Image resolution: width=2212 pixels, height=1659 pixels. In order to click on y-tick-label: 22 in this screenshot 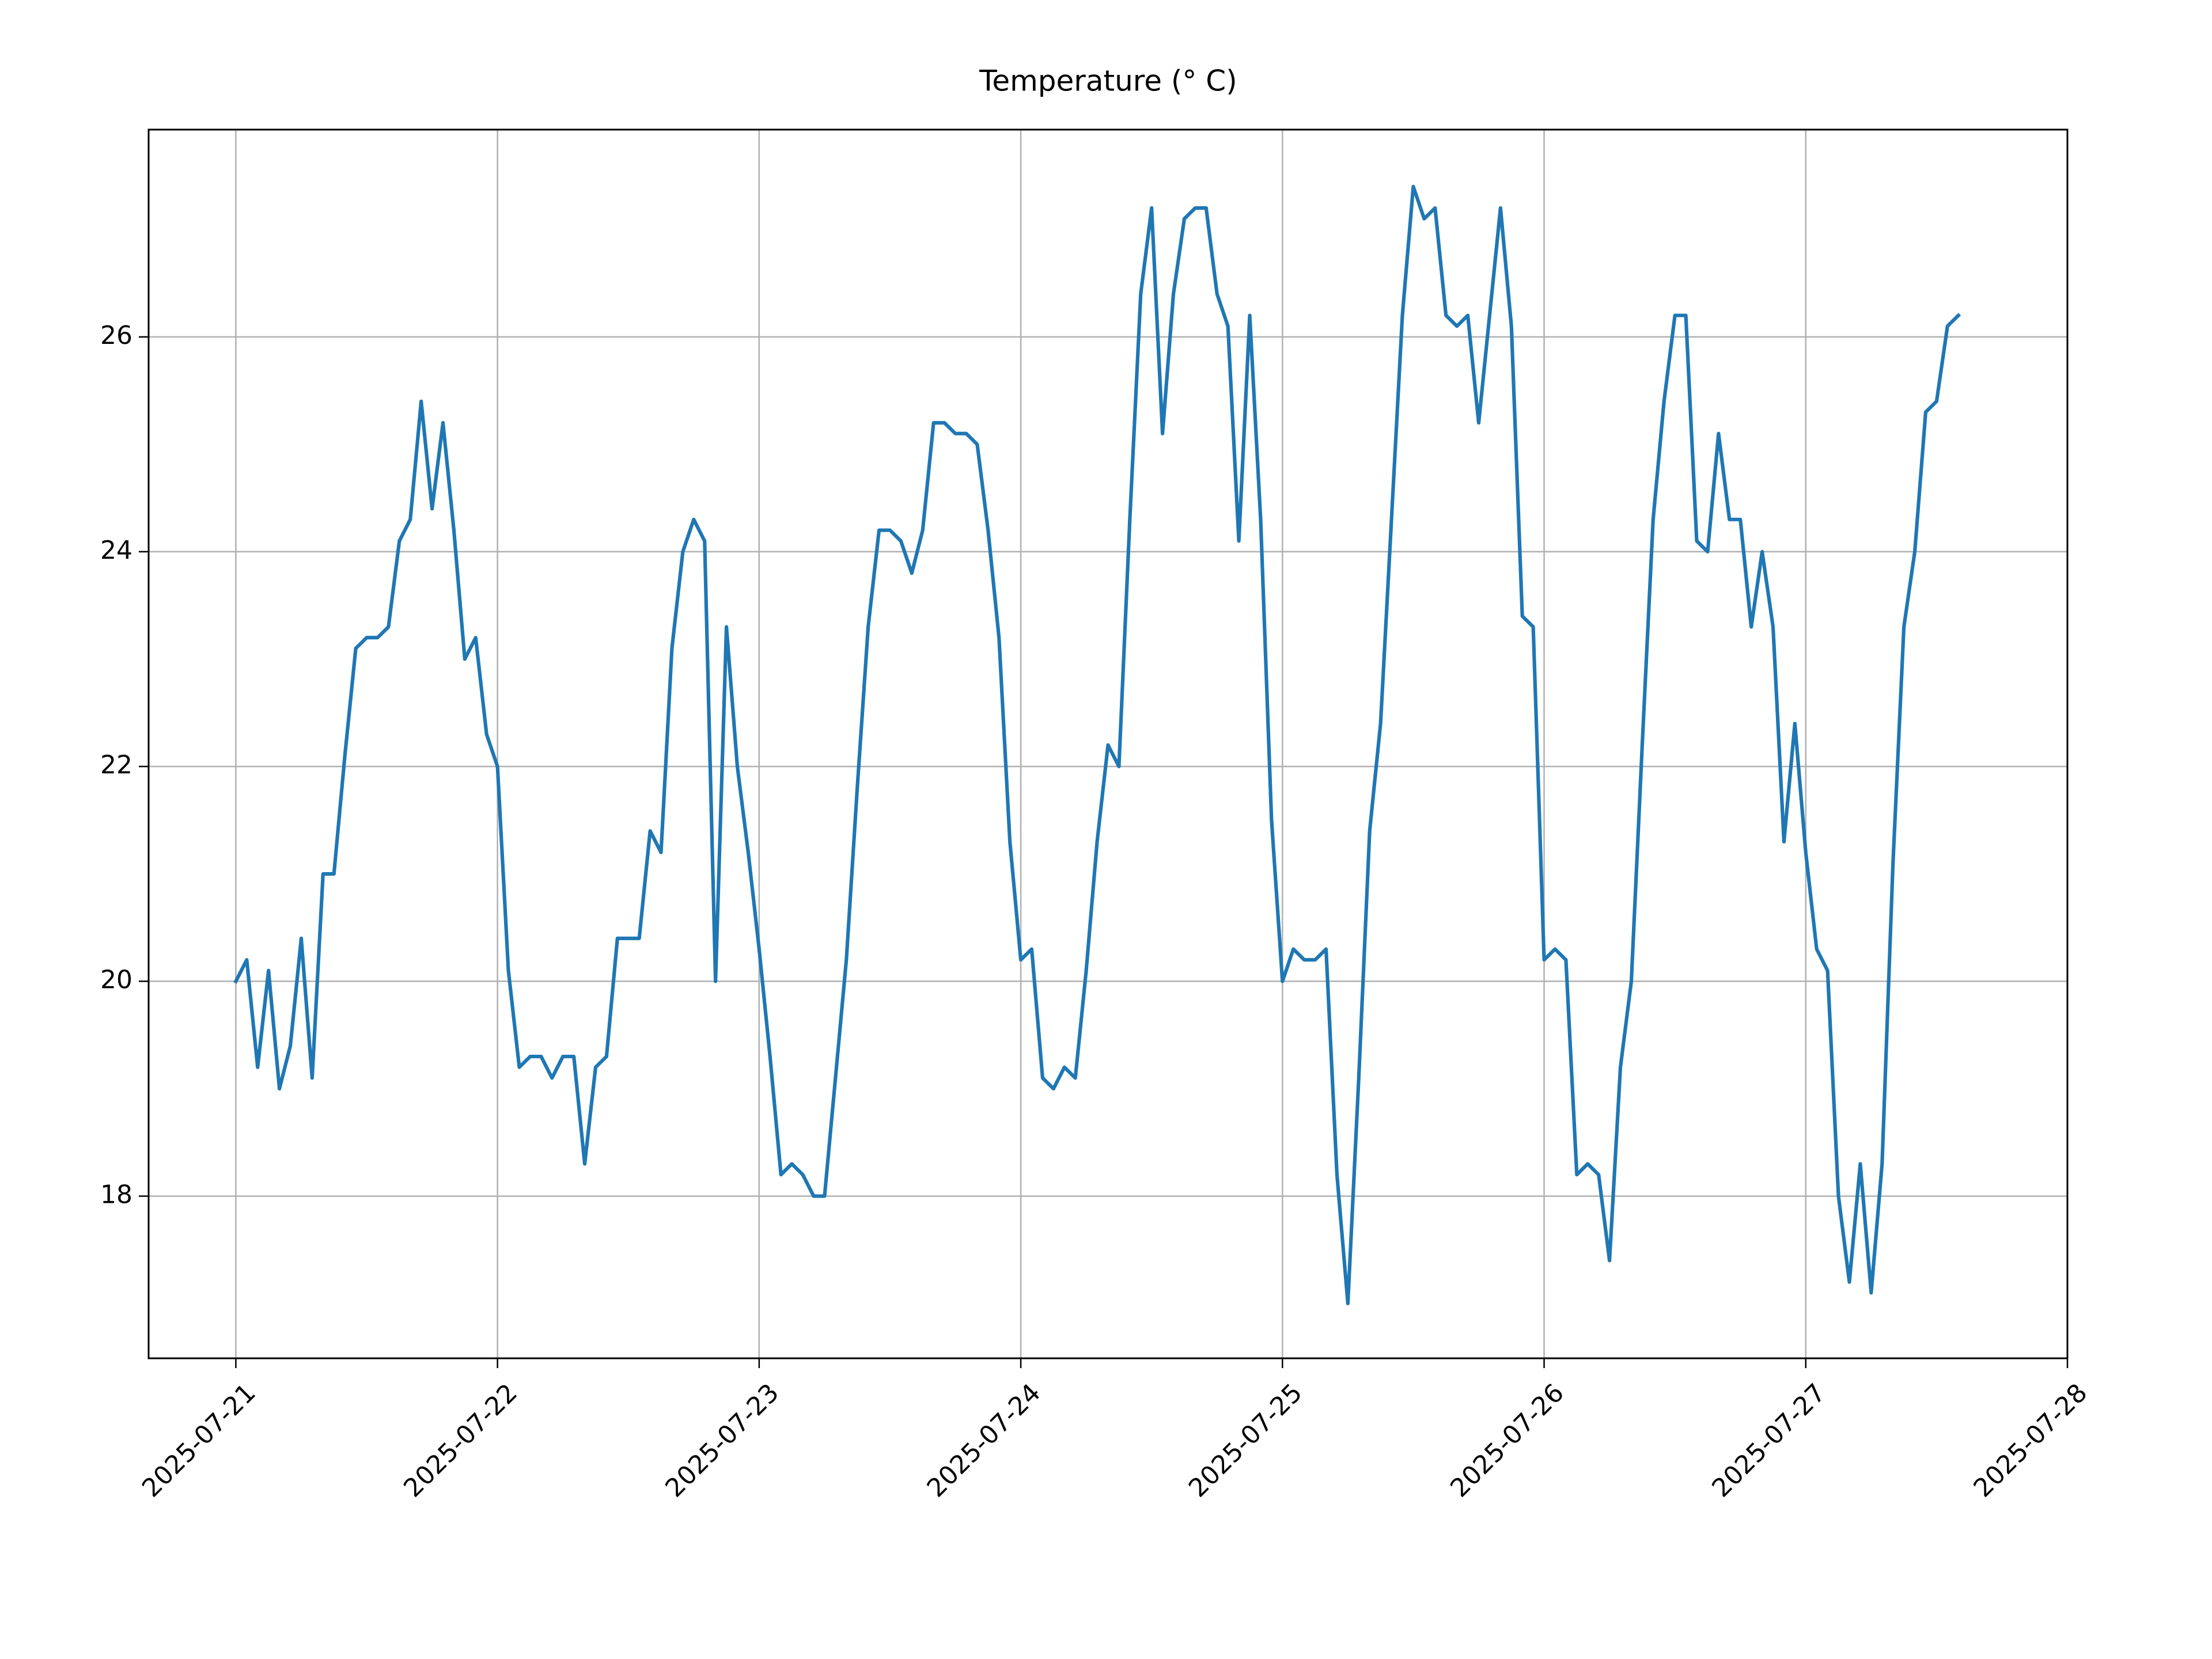, I will do `click(116, 765)`.